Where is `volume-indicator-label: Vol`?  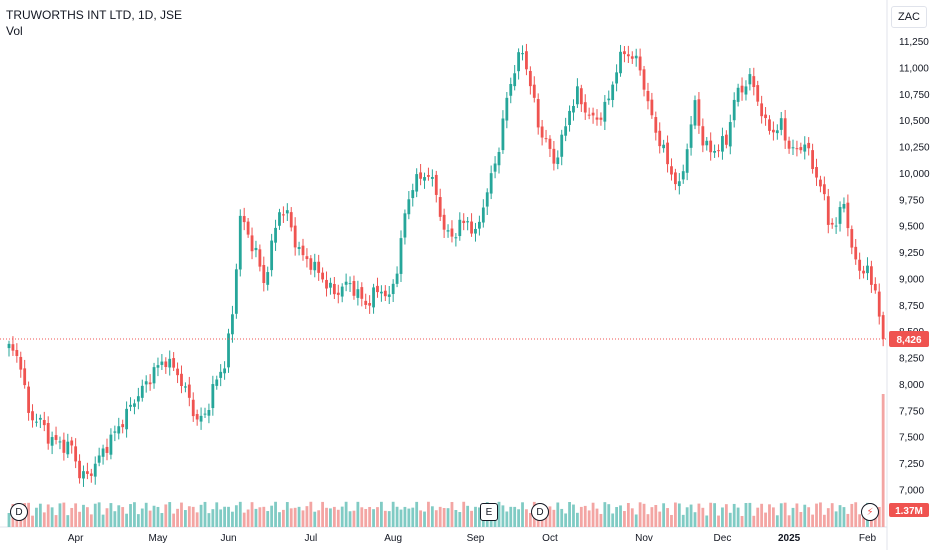 volume-indicator-label: Vol is located at coordinates (14, 31).